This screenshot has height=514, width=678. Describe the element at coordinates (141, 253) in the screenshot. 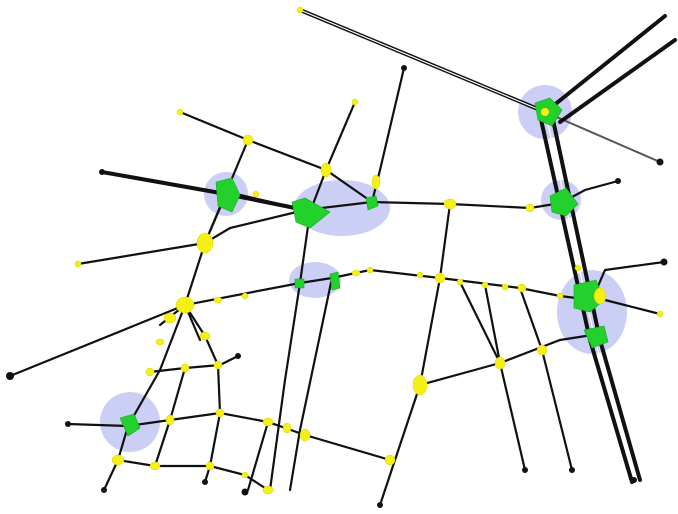

I see `road-west-mid` at that location.